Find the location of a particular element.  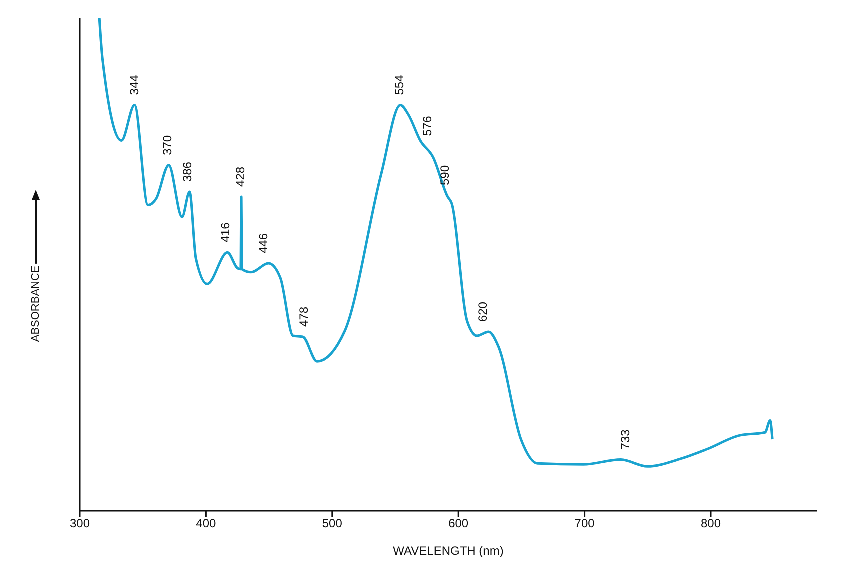

annotation: 576 is located at coordinates (427, 126).